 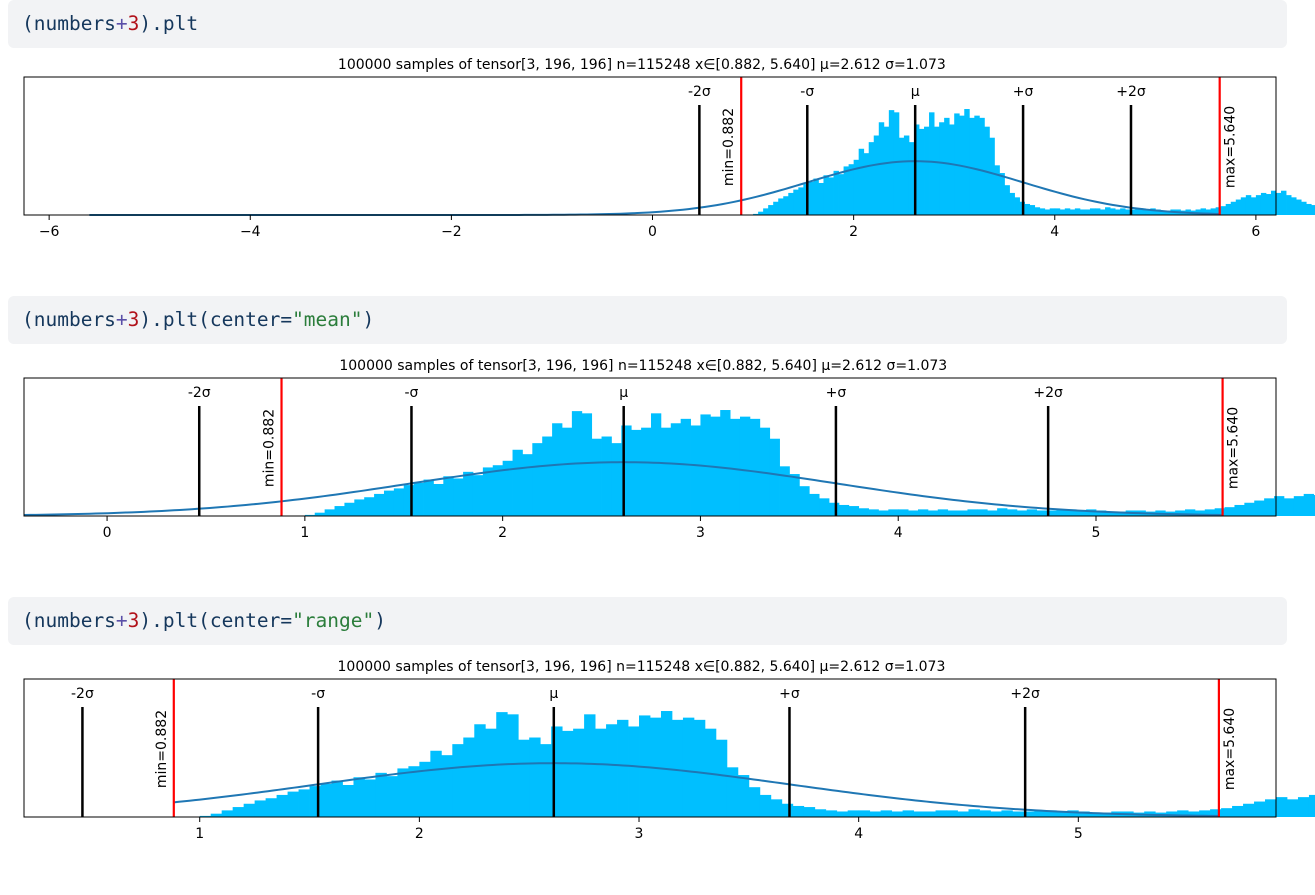 I want to click on min-label: min=0.882, so click(x=162, y=749).